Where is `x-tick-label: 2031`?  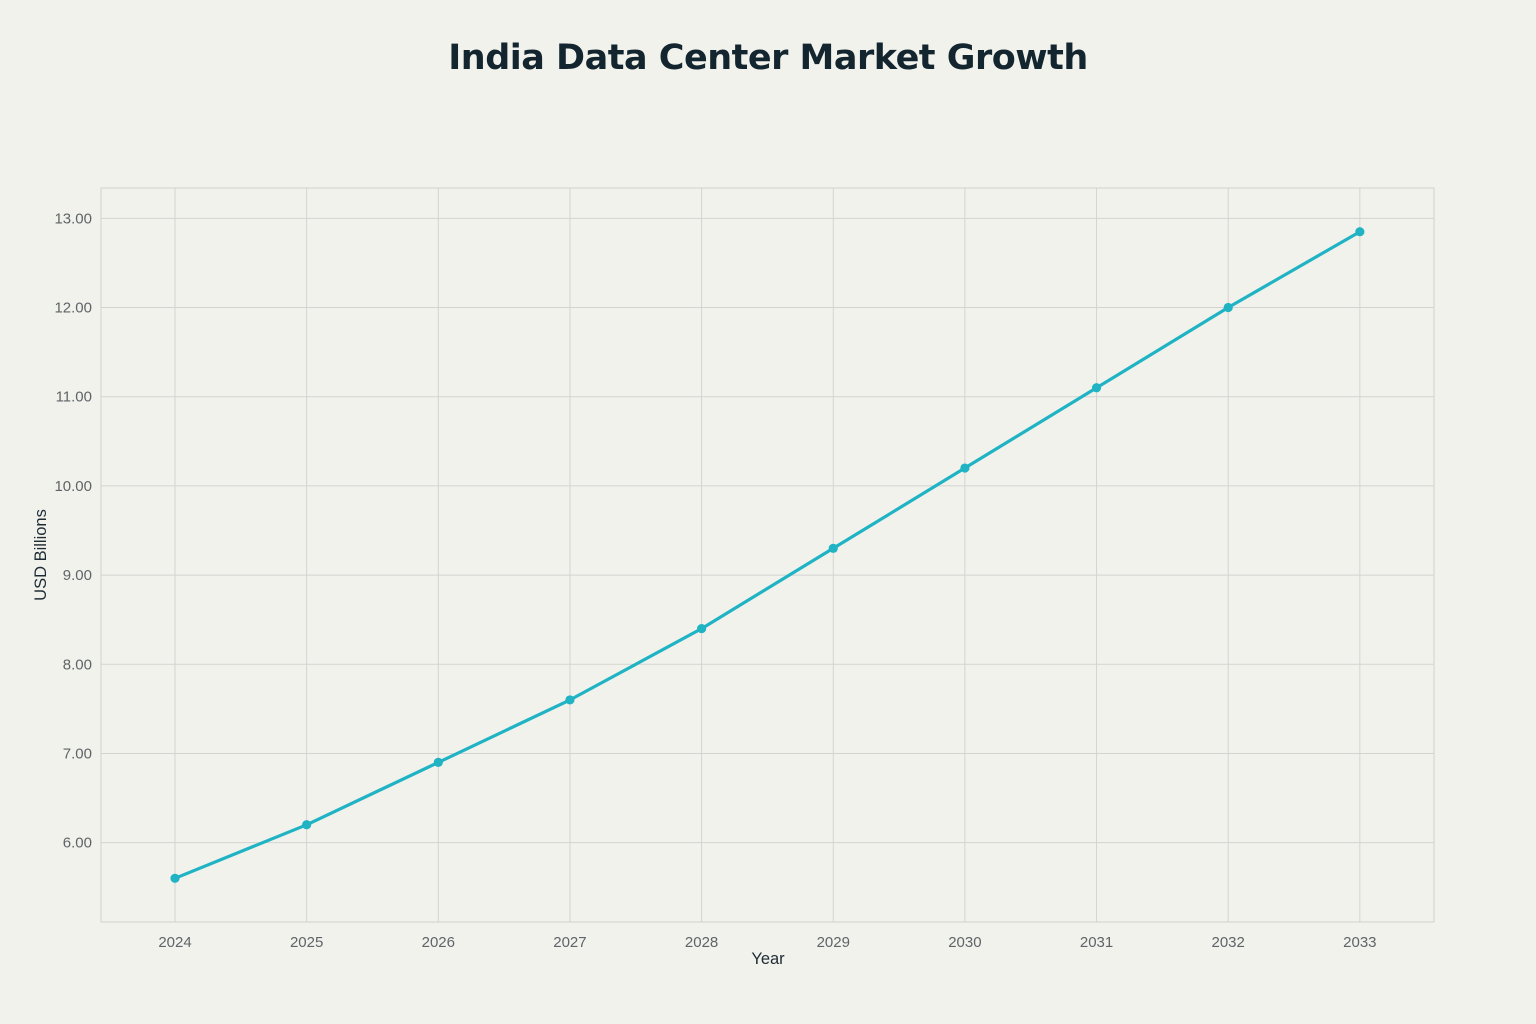 x-tick-label: 2031 is located at coordinates (1096, 942).